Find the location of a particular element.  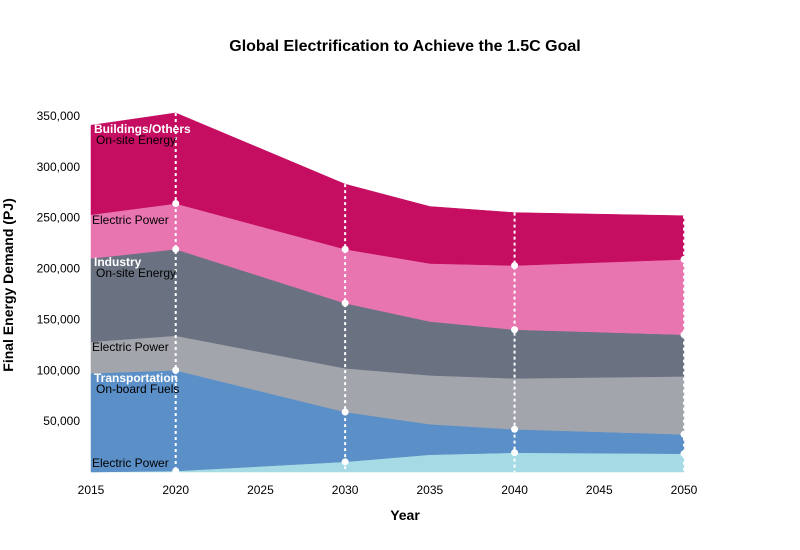

label-transport-group: Transportation is located at coordinates (136, 378).